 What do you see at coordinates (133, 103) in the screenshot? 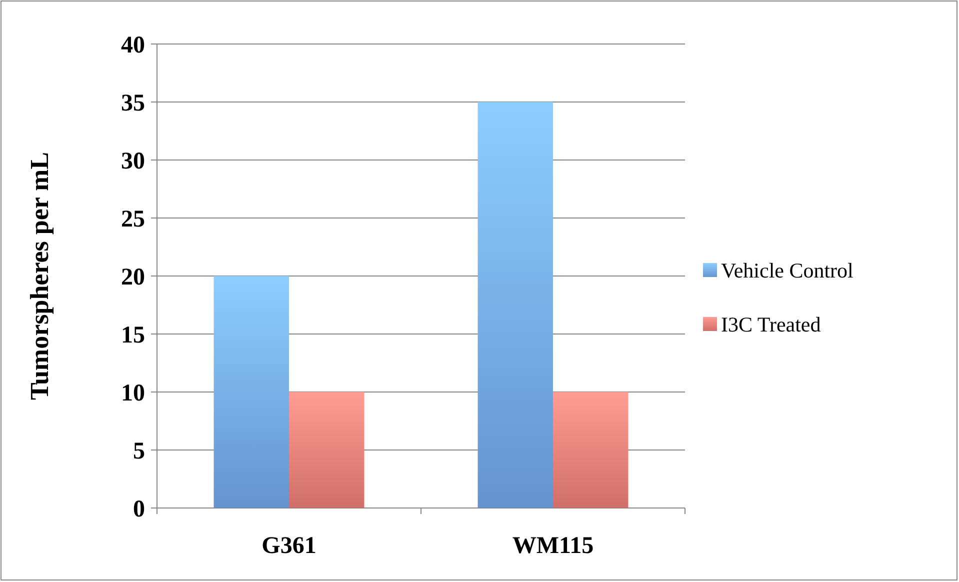
I see `y-tick-label: 35` at bounding box center [133, 103].